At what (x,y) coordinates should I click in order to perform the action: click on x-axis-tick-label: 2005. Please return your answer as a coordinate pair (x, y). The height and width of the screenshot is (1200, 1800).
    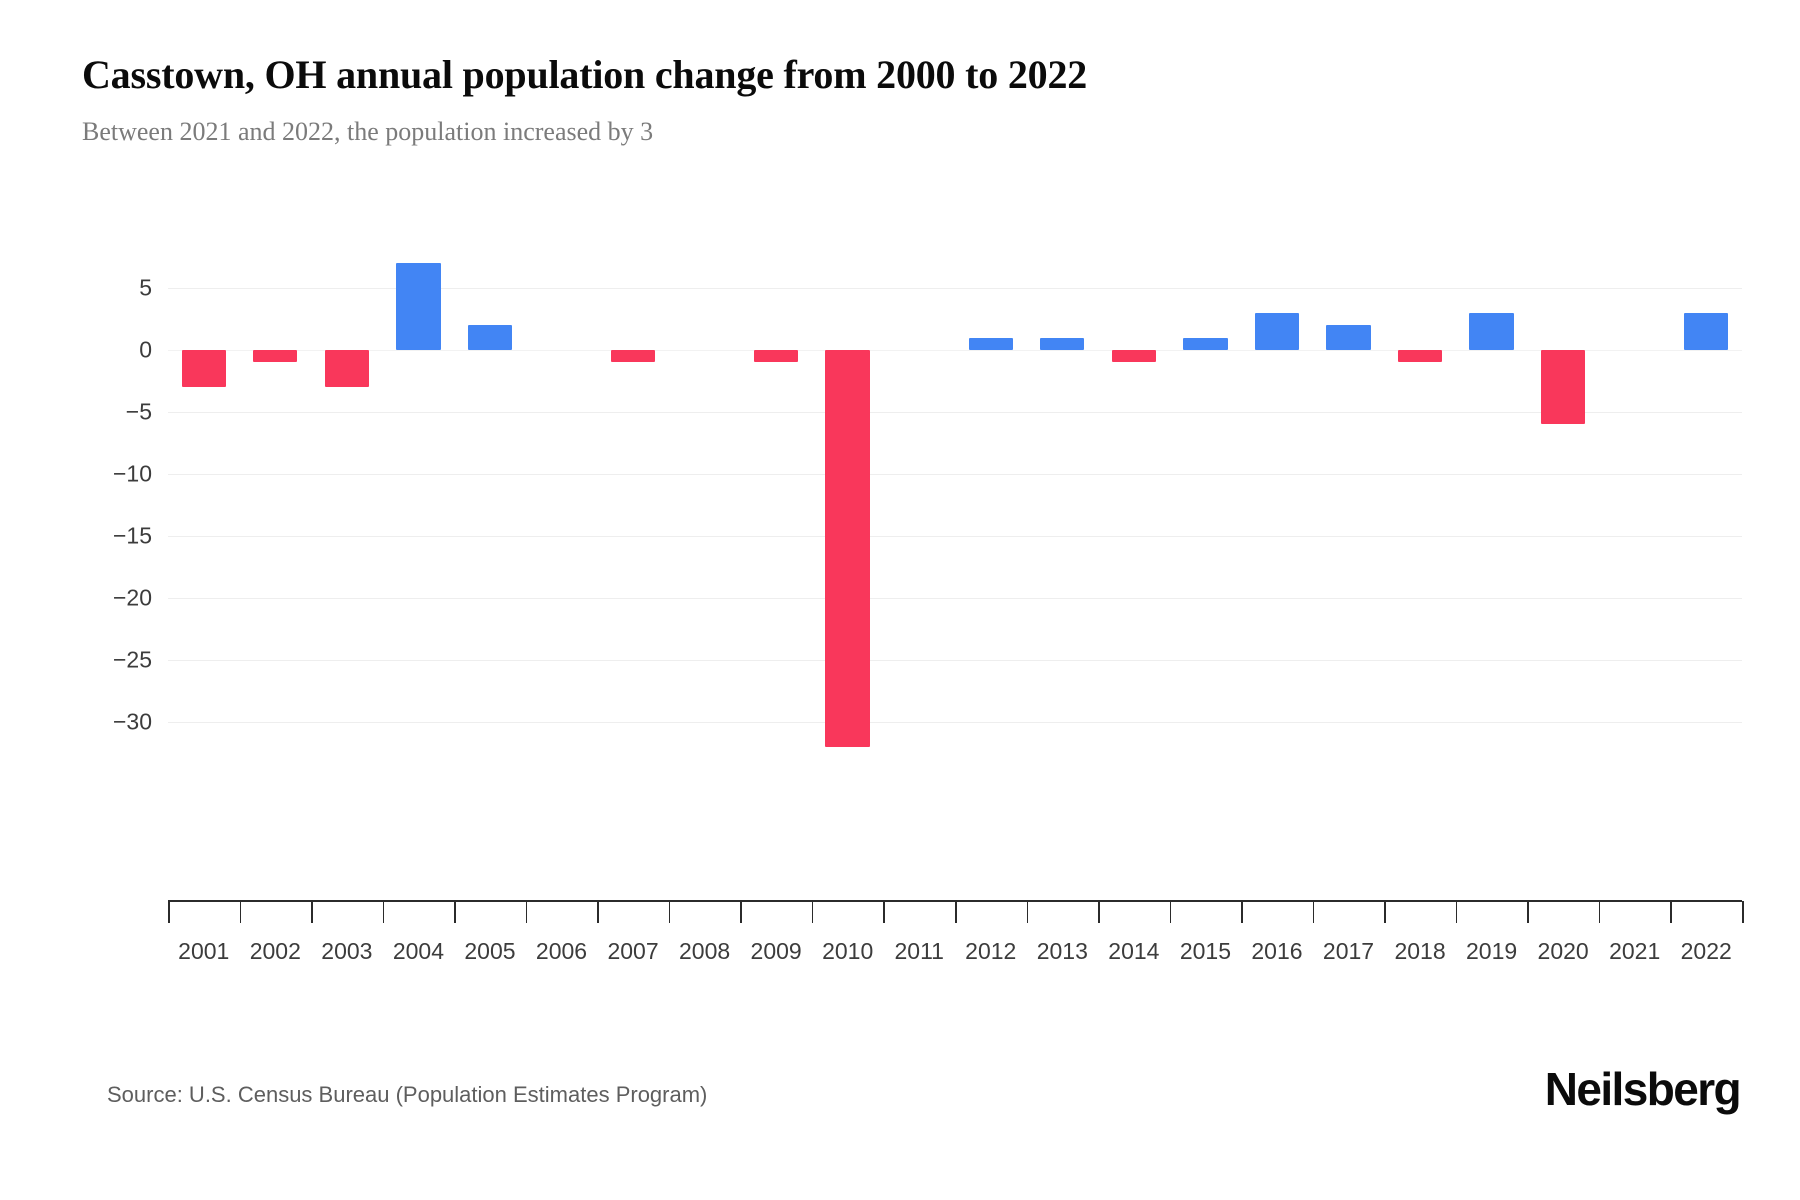
    Looking at the image, I should click on (490, 951).